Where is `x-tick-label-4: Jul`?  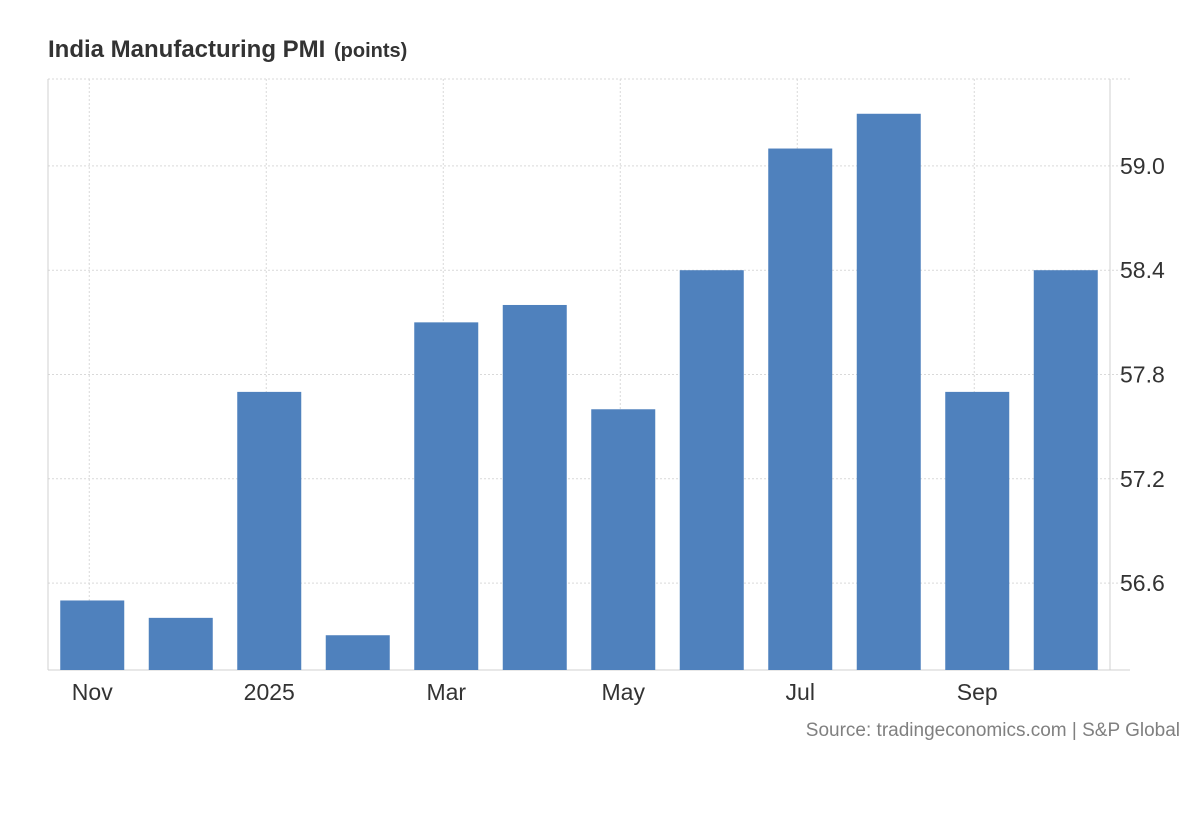
x-tick-label-4: Jul is located at coordinates (800, 692).